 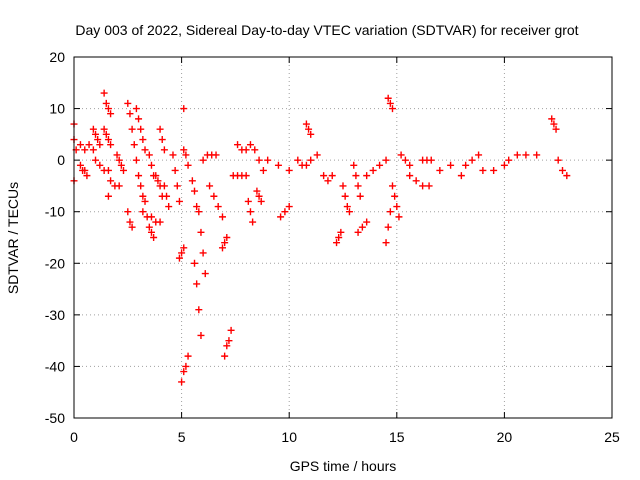 I want to click on series-s42, so click(x=328, y=178).